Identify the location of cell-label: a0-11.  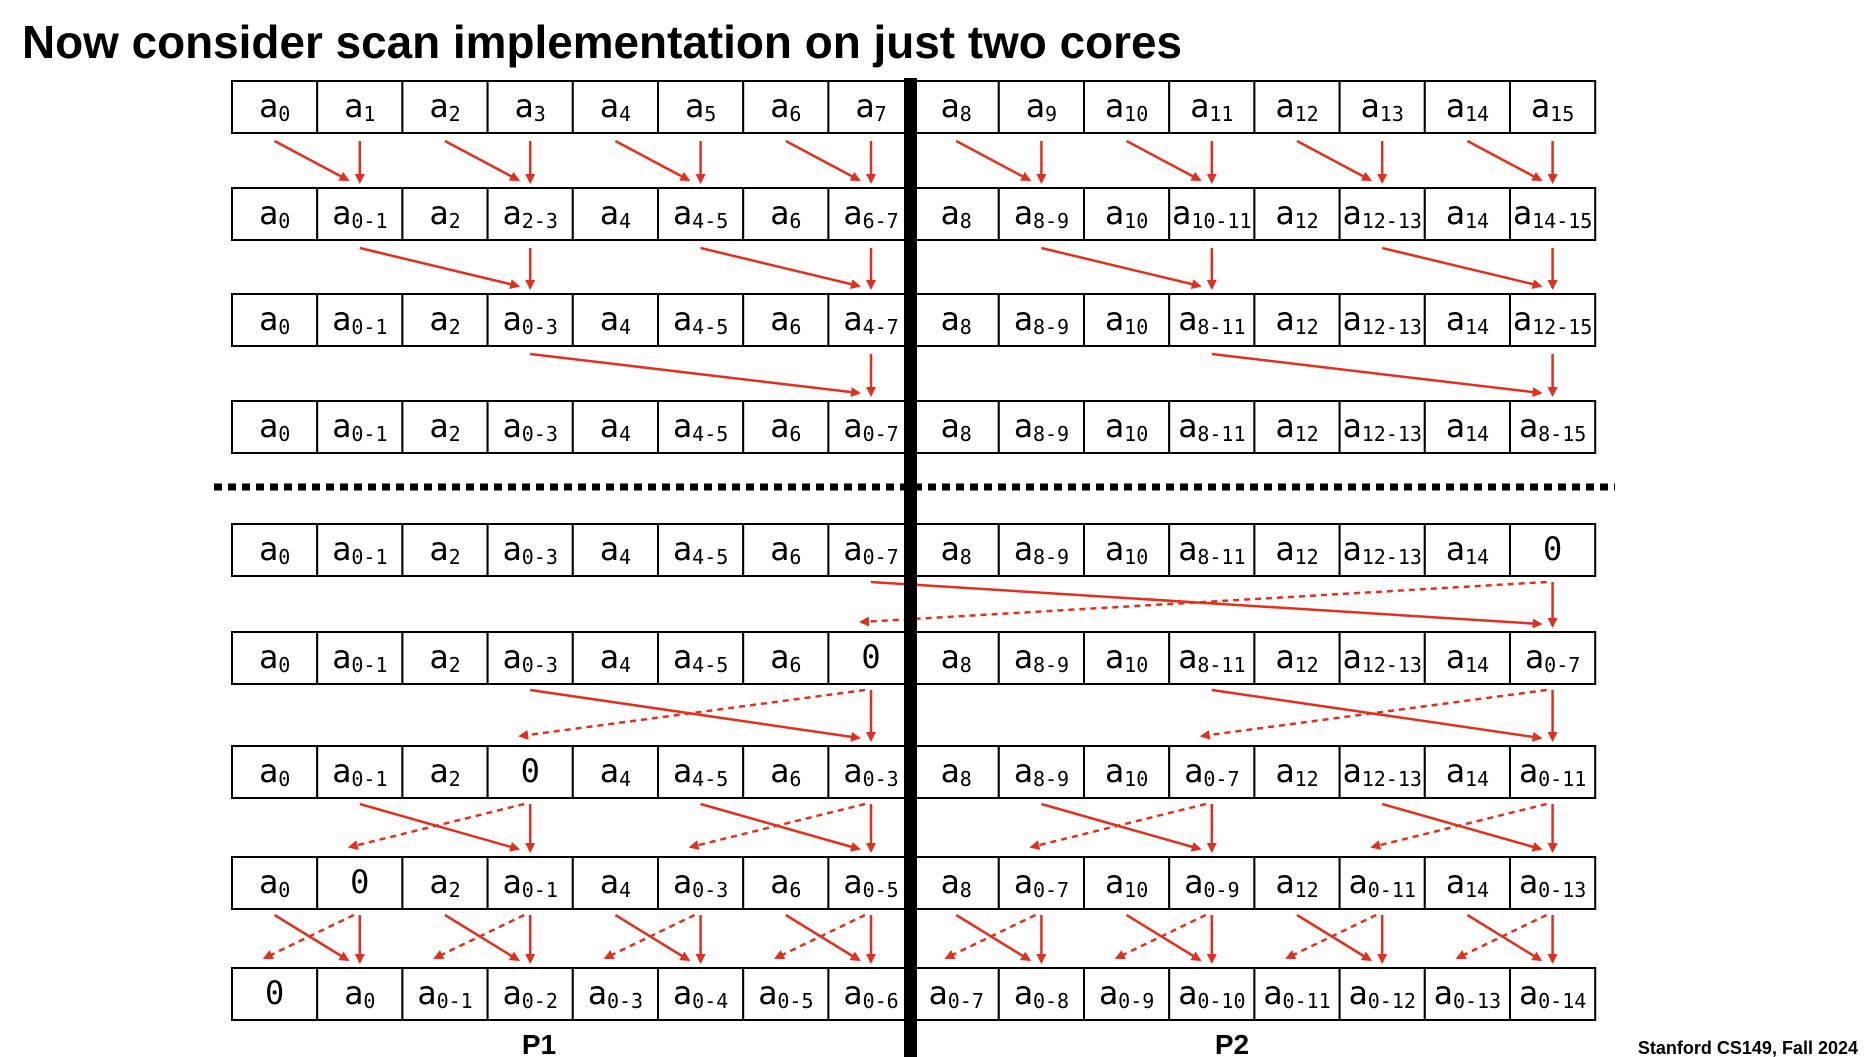
(1296, 993).